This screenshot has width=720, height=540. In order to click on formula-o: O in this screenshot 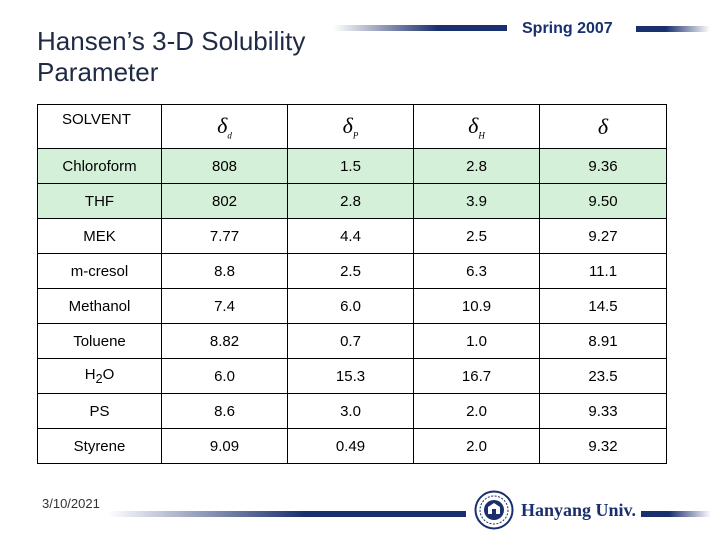, I will do `click(108, 374)`.